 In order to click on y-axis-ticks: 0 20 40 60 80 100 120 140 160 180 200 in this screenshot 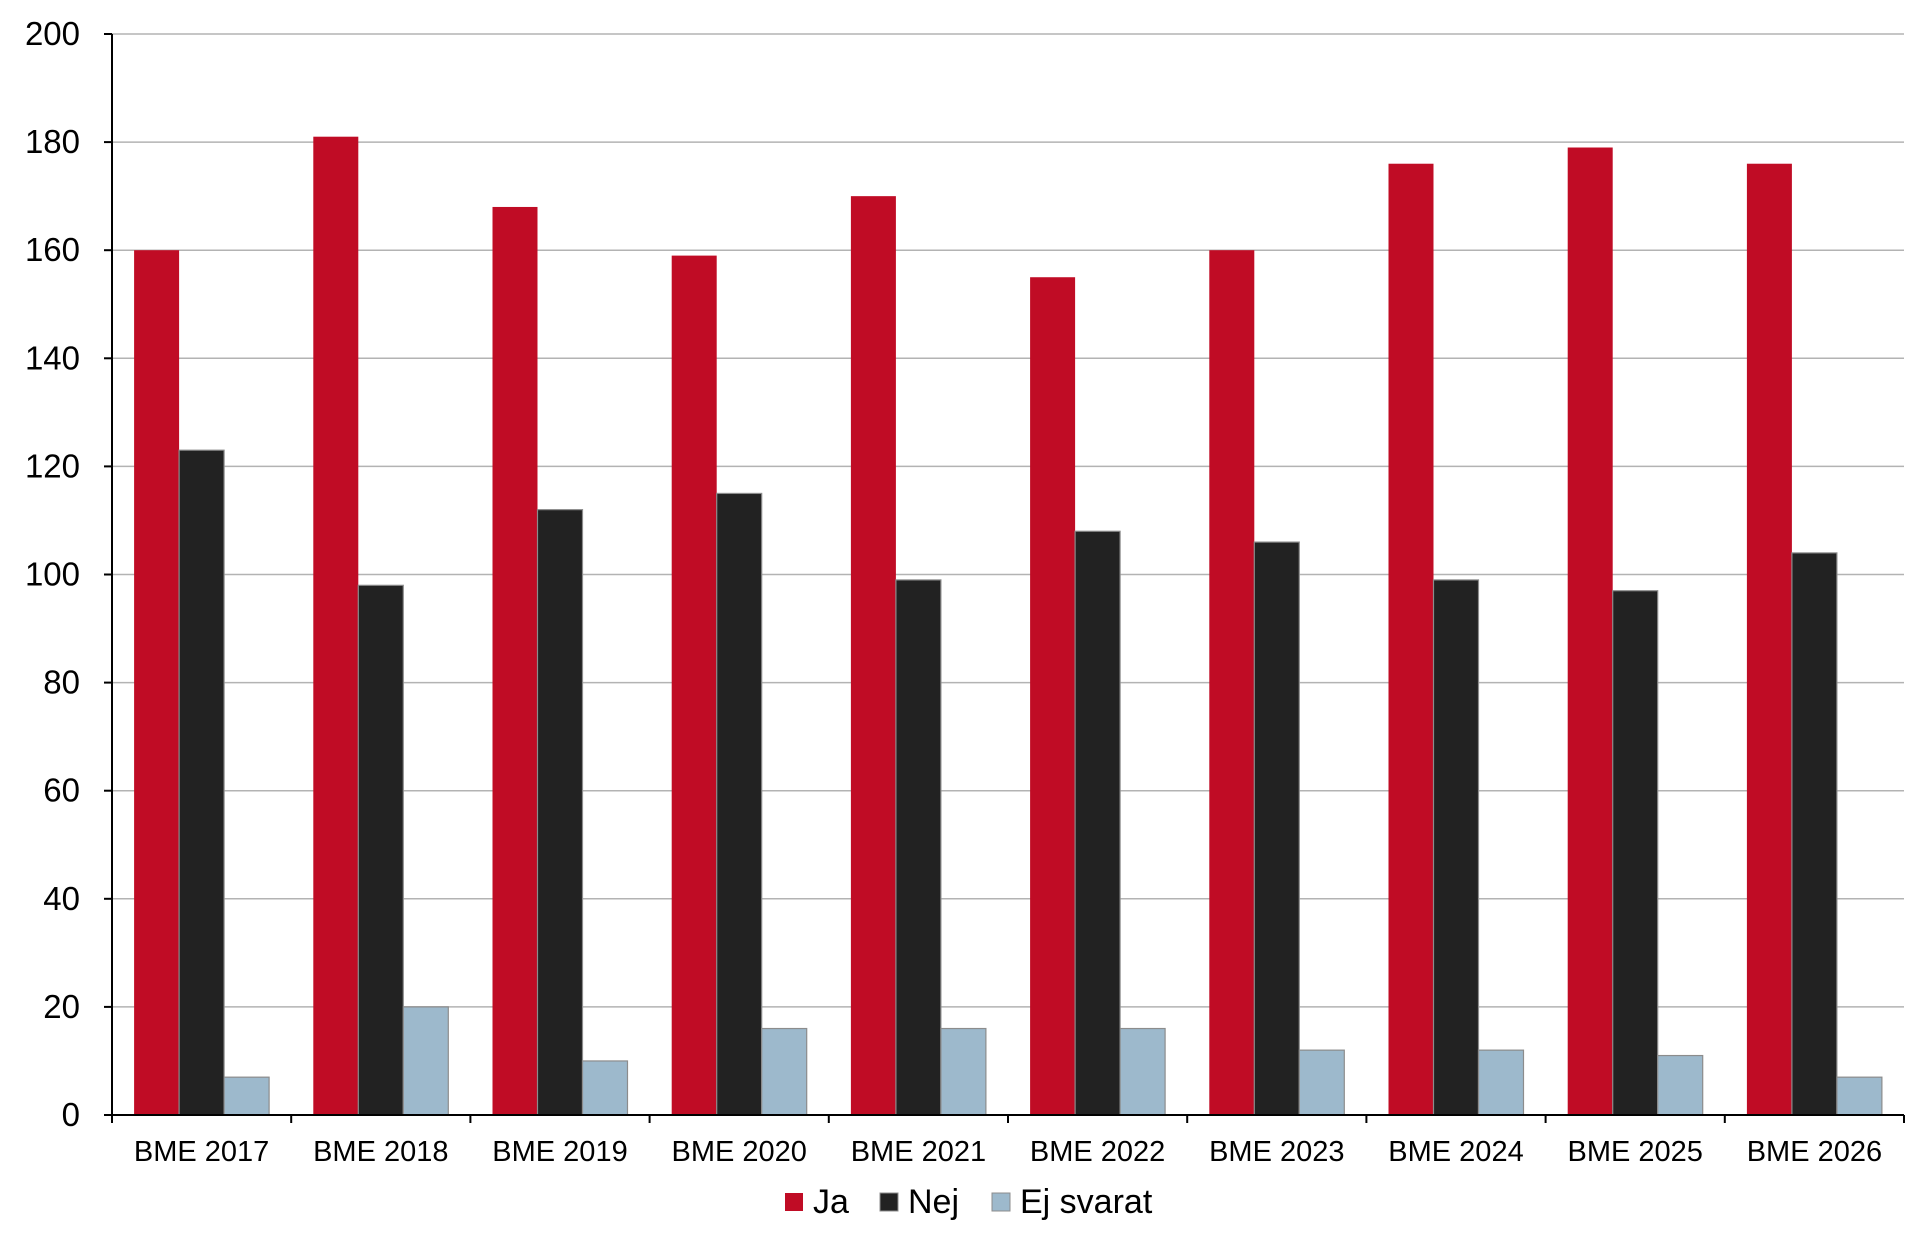, I will do `click(68, 574)`.